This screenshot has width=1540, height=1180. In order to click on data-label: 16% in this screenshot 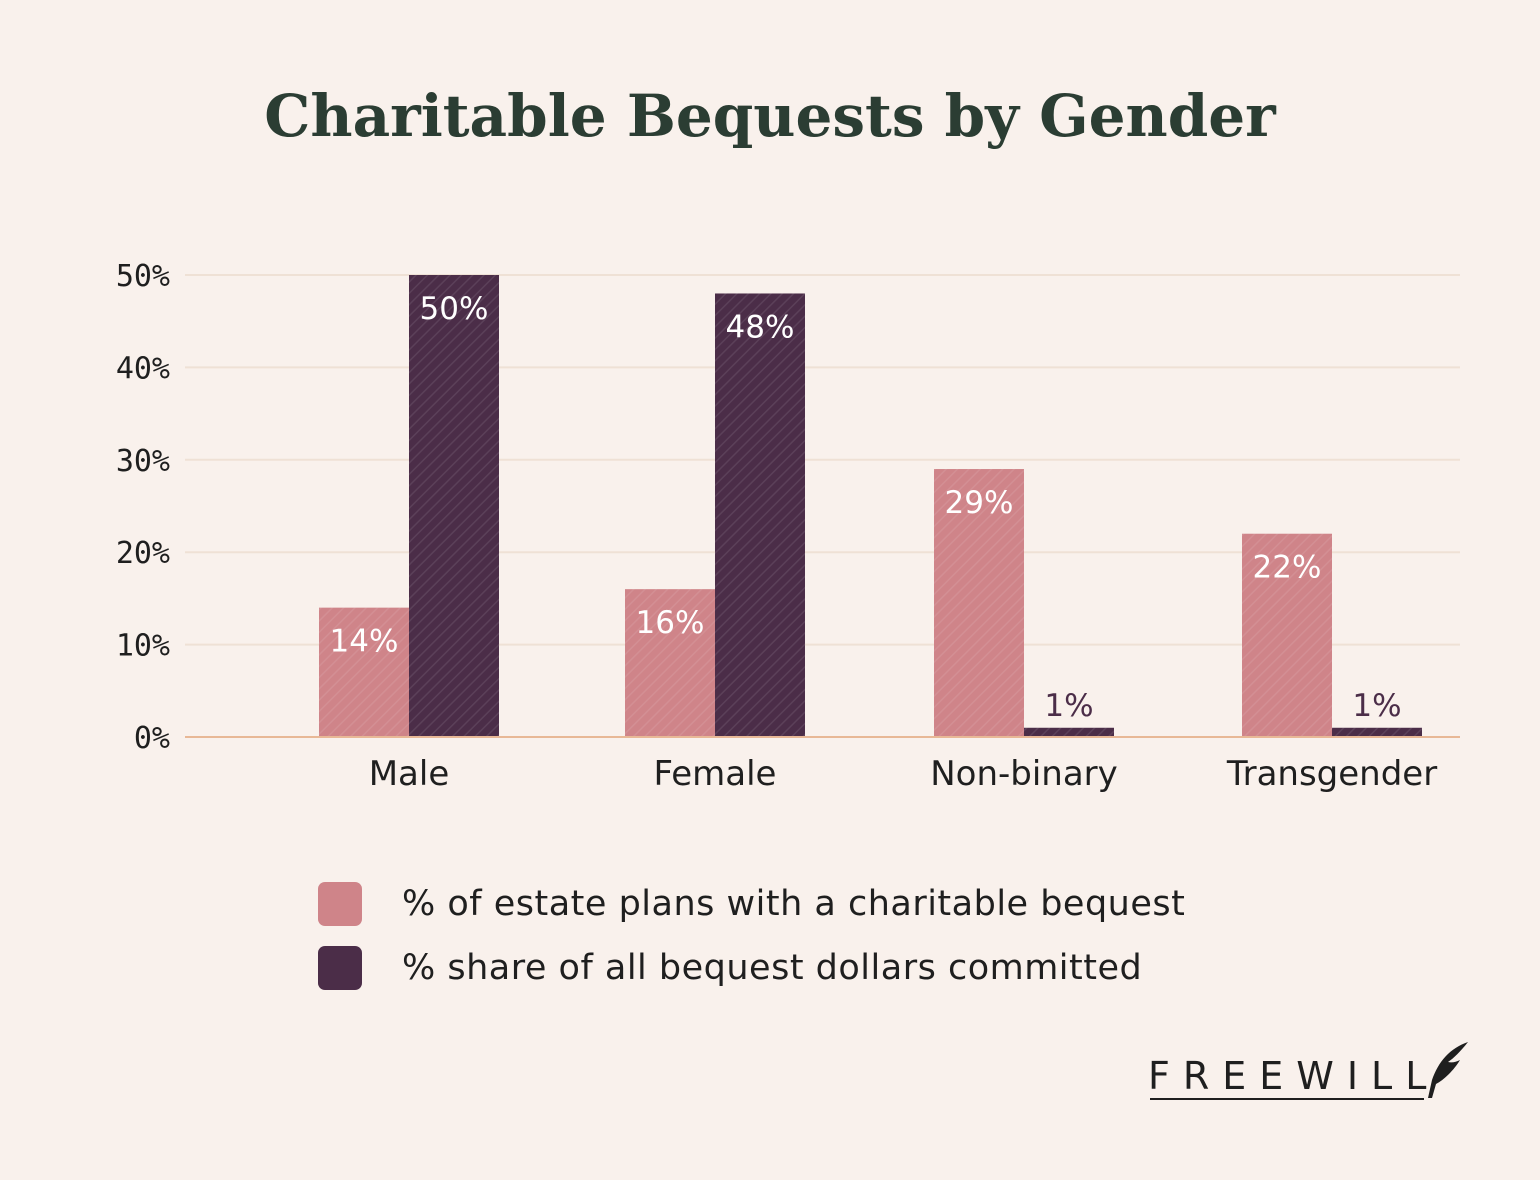, I will do `click(670, 623)`.